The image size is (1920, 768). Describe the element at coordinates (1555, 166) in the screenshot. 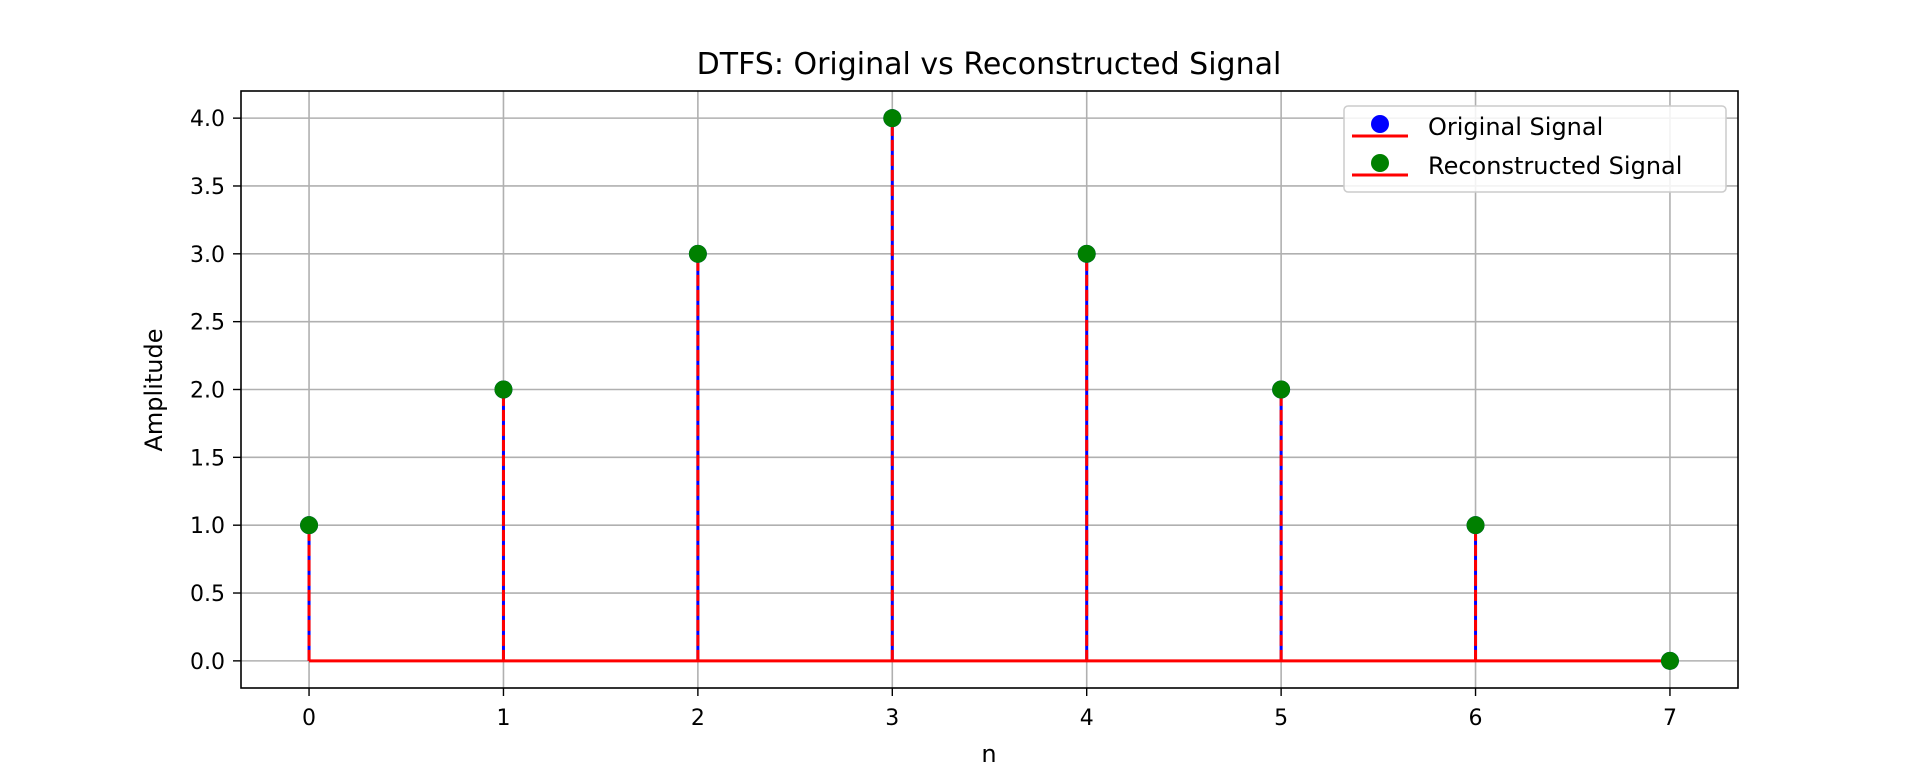

I see `legend-reconstructed-label: Reconstructed Signal` at that location.